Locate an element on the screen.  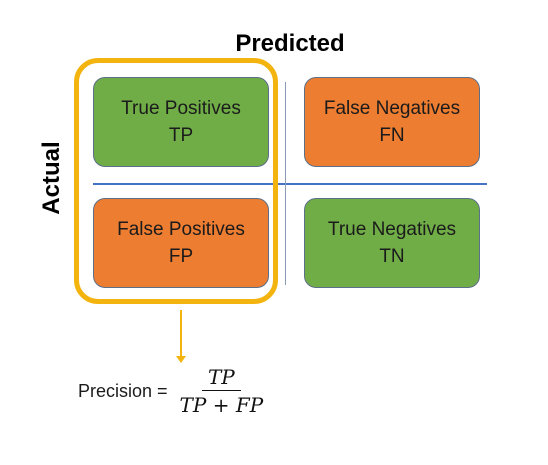
formula-denominator: TP + FP is located at coordinates (221, 405).